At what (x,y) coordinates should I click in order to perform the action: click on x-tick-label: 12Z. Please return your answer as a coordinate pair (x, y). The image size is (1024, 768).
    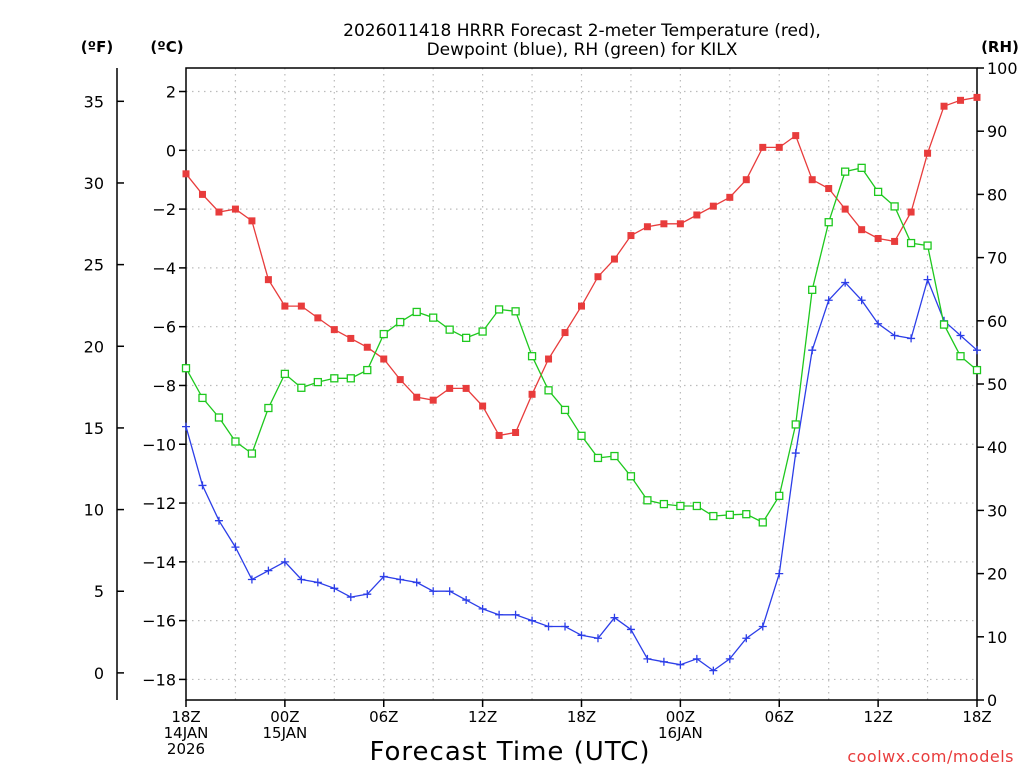
    Looking at the image, I should click on (877, 717).